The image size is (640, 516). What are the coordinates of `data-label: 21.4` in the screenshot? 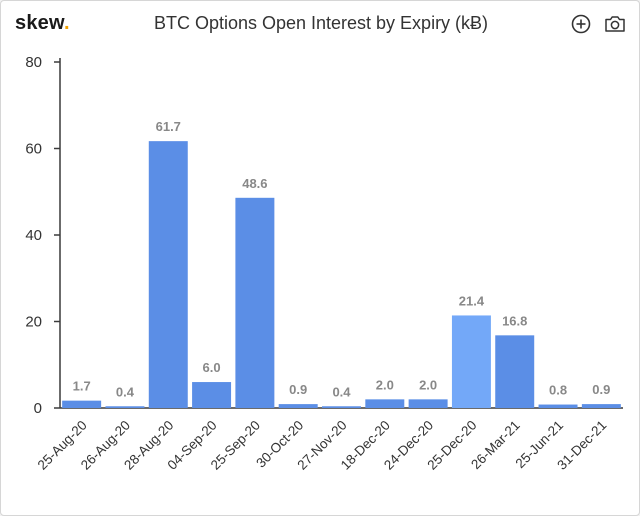 It's located at (472, 300).